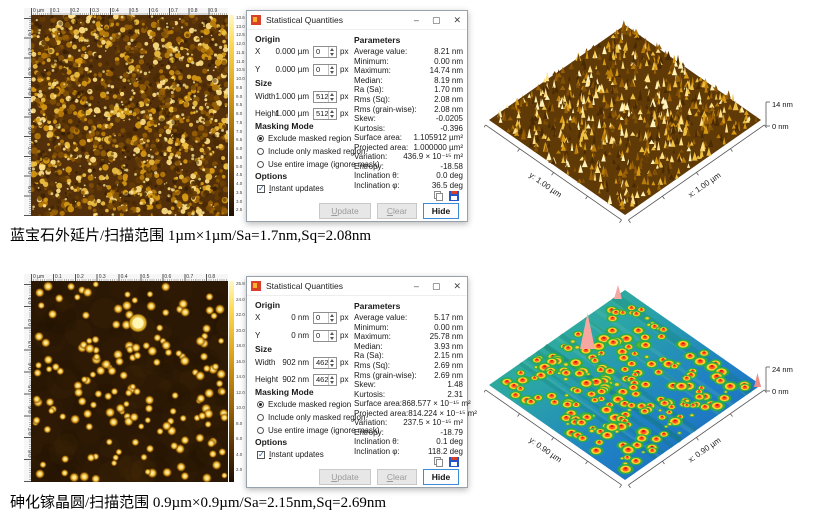 This screenshot has width=819, height=521. What do you see at coordinates (244, 283) in the screenshot?
I see `colorbar-tick-label: 25.8 nm` at bounding box center [244, 283].